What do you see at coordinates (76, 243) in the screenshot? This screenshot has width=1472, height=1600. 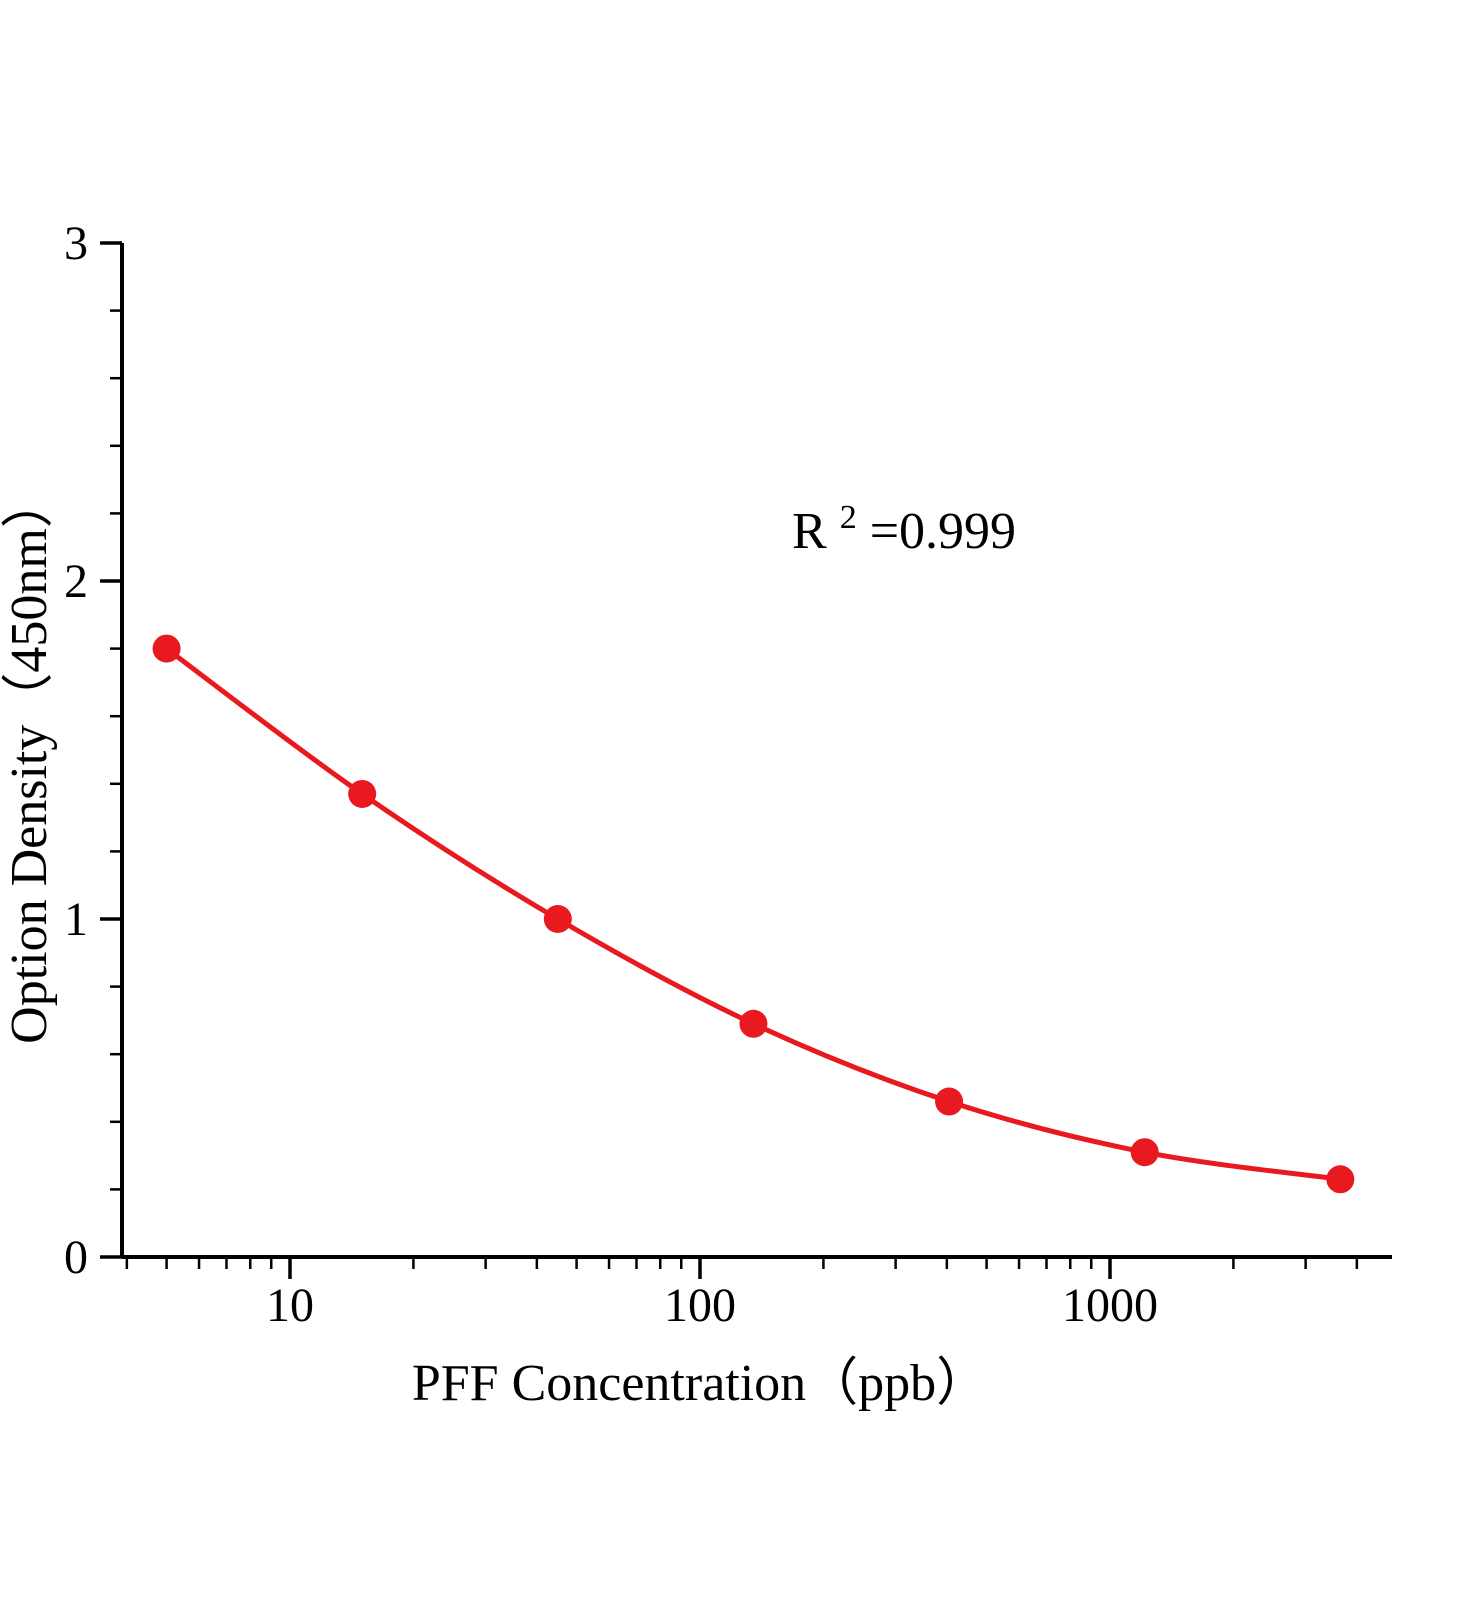 I see `y-tick-label: 3` at bounding box center [76, 243].